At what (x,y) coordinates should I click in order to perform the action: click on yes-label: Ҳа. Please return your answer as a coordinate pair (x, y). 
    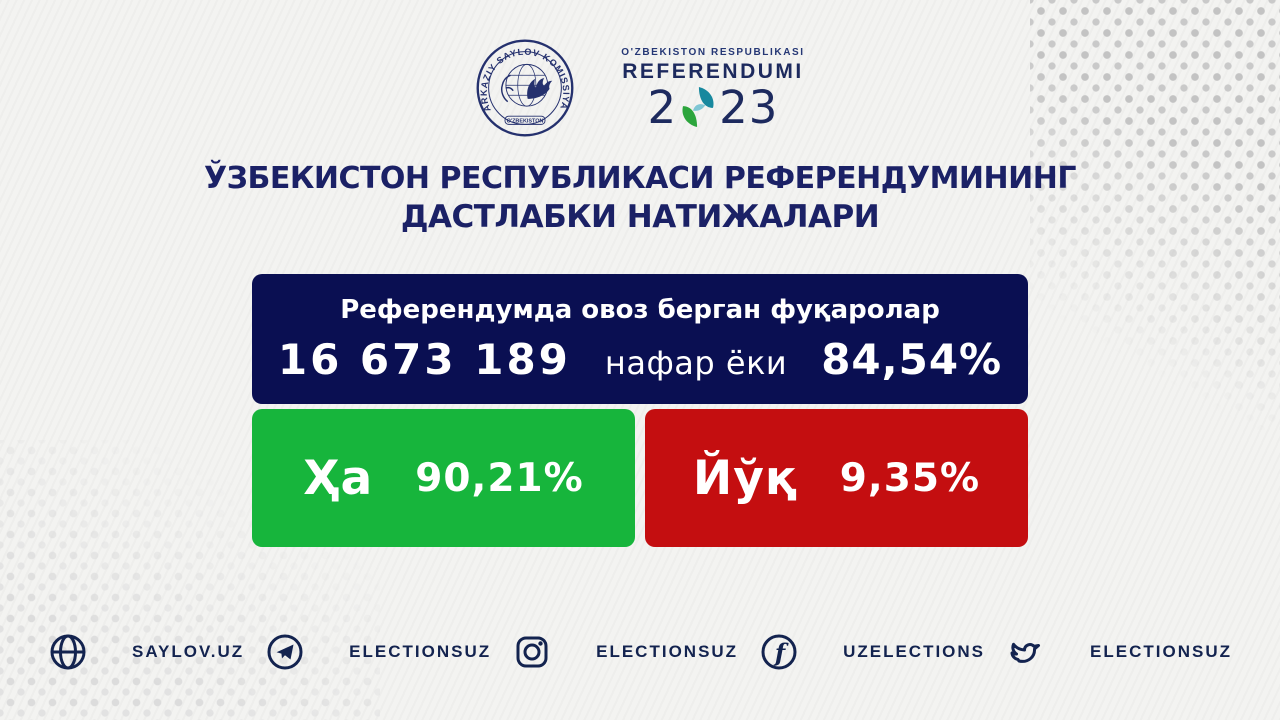
    Looking at the image, I should click on (338, 478).